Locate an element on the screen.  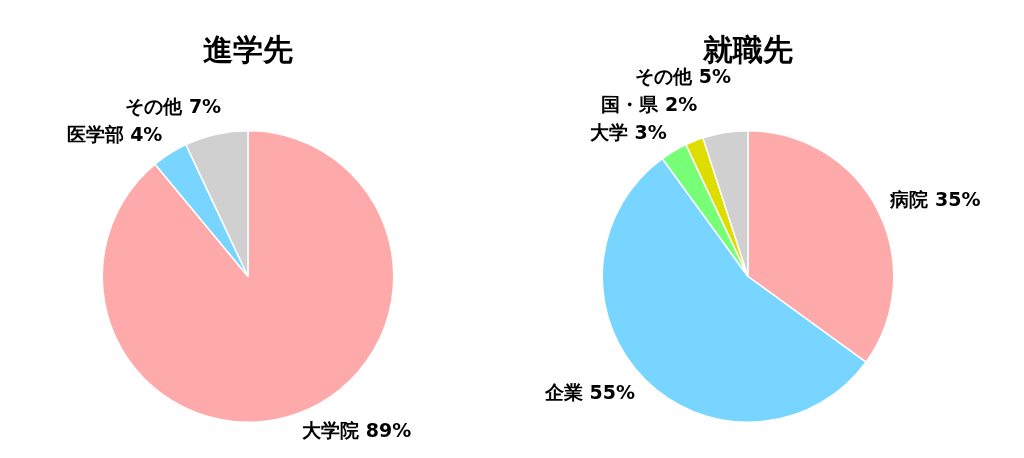
slice-label: 大学 3% is located at coordinates (628, 131).